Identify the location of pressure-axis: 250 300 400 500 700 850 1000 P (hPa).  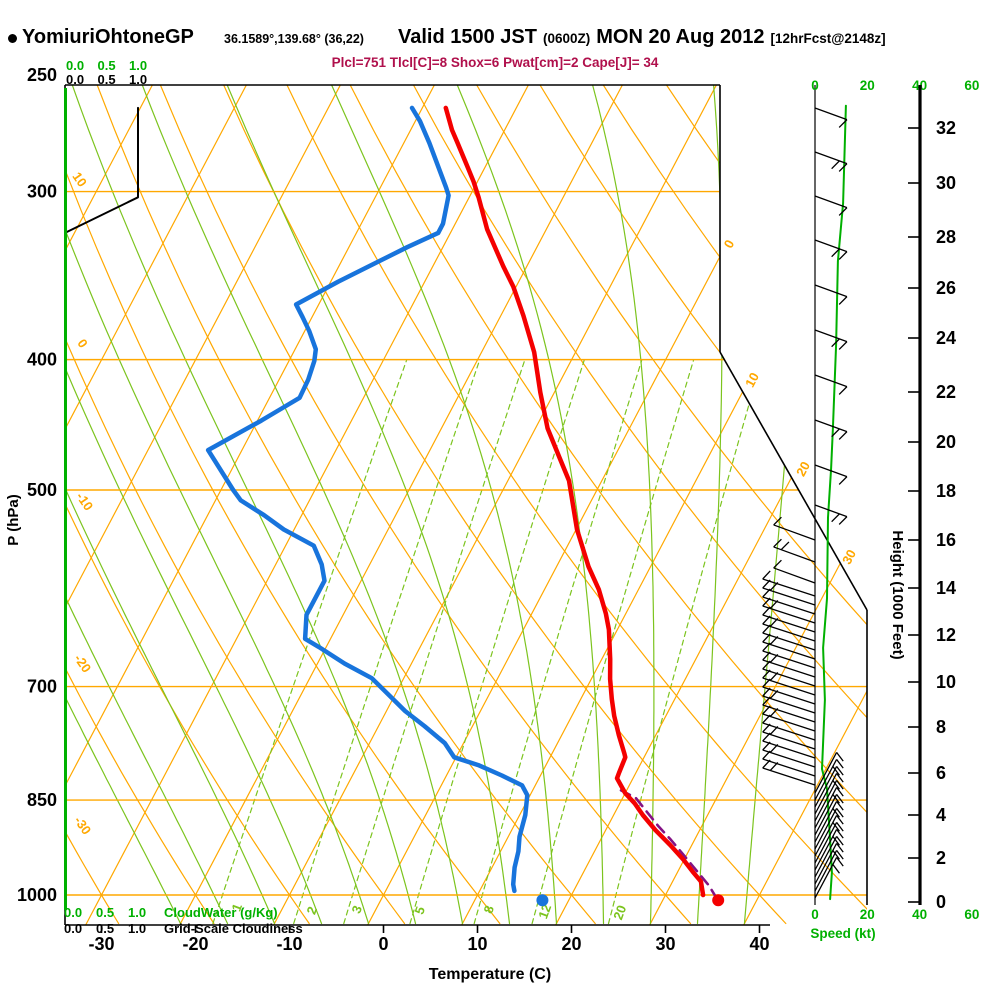
(31, 485).